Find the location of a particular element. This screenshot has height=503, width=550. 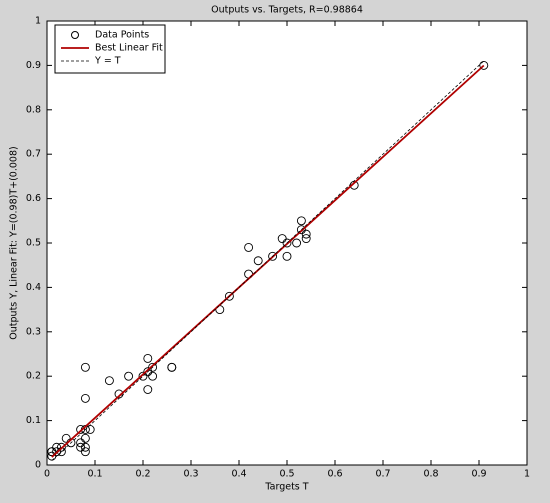

x-tick-label: 0.3 is located at coordinates (190, 474).